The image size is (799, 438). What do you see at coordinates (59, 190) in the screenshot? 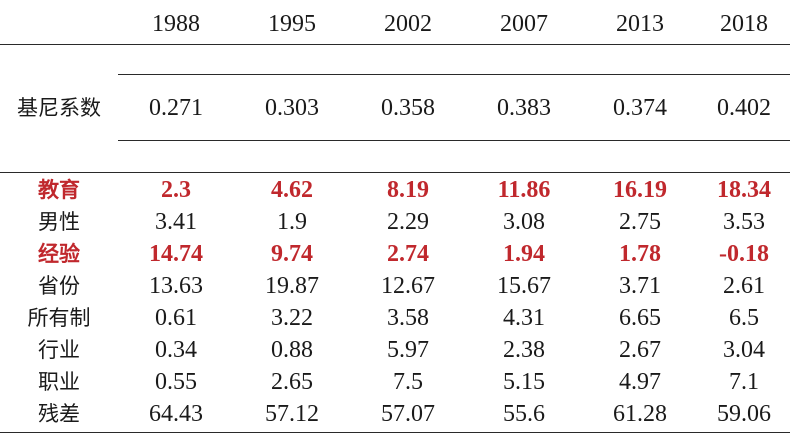
I see `row-label: 教育` at bounding box center [59, 190].